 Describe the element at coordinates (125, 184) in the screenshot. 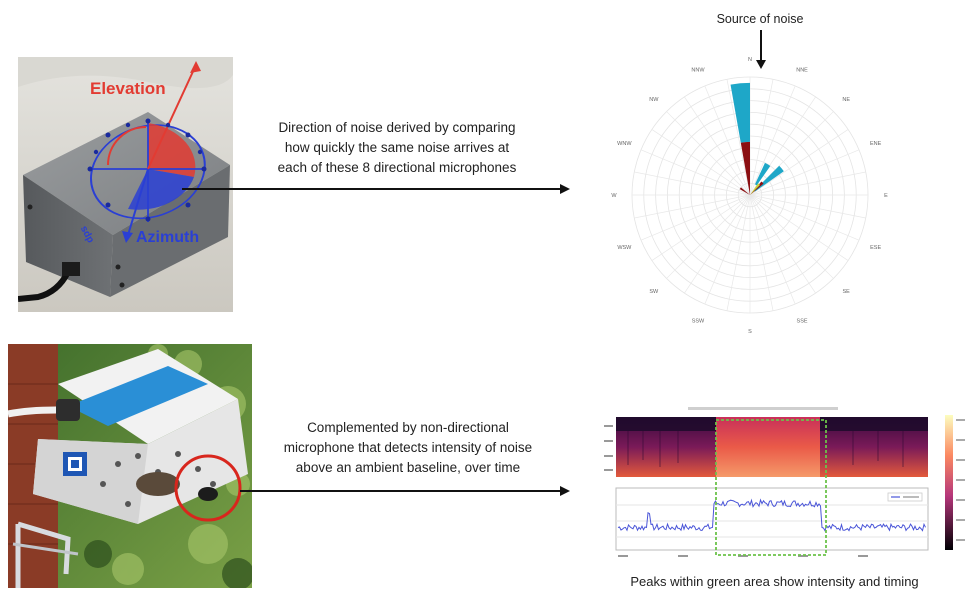

I see `sensor-top-photo: Elevation Azimuth sdp` at that location.